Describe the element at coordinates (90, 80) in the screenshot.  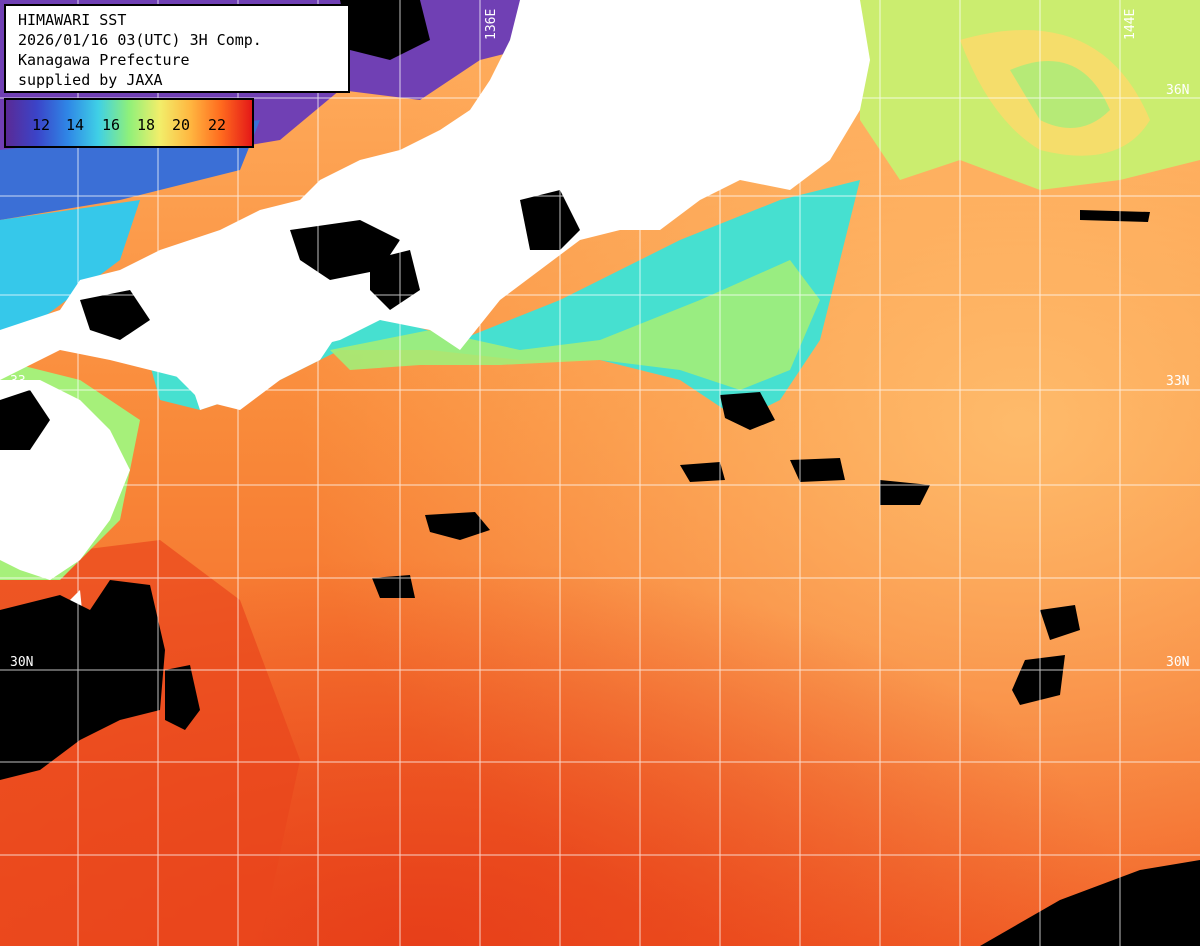
I see `caption-source: supplied by JAXA` at that location.